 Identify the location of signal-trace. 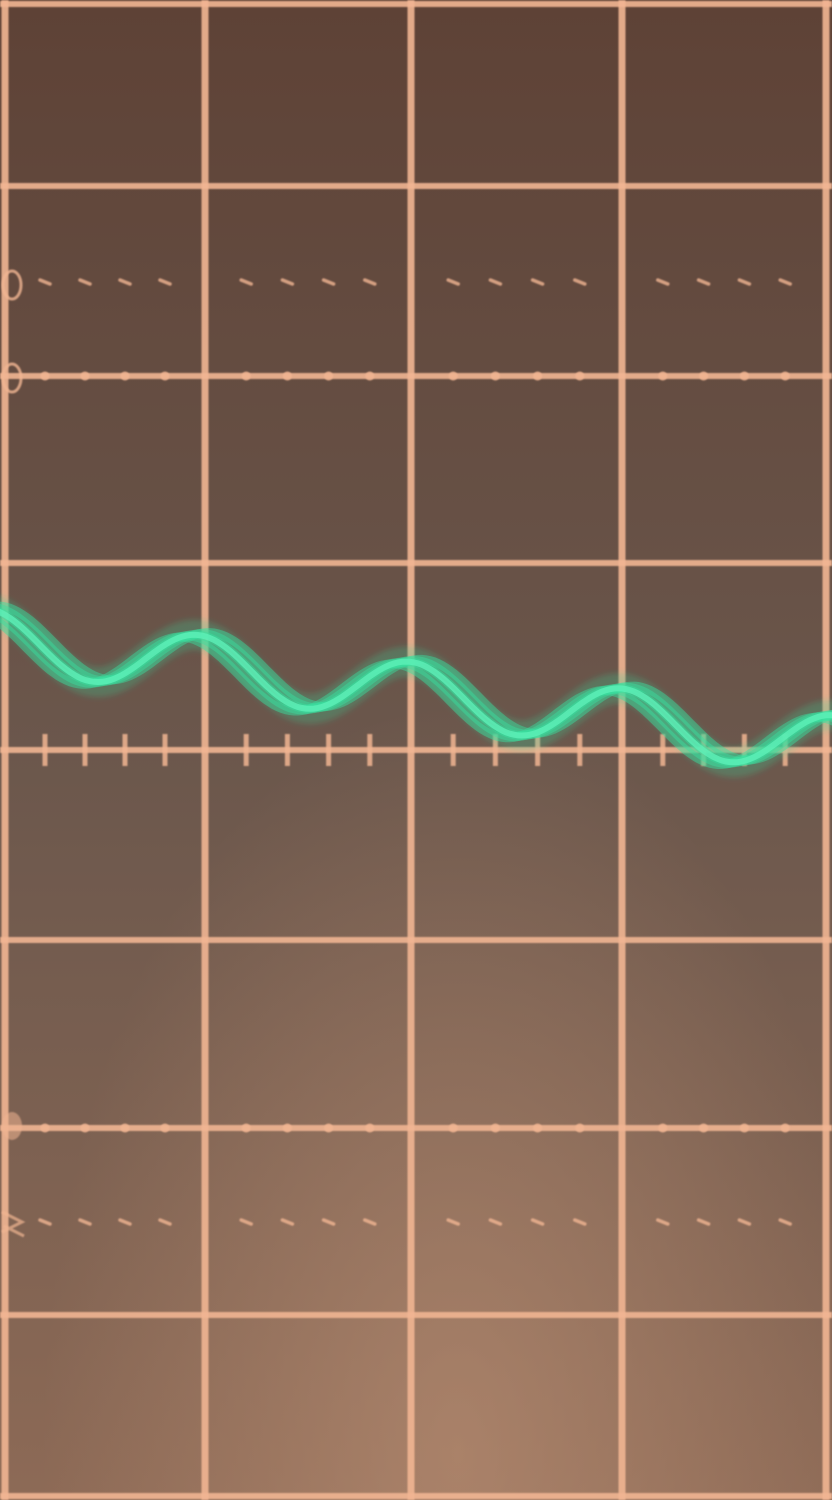
(416, 687).